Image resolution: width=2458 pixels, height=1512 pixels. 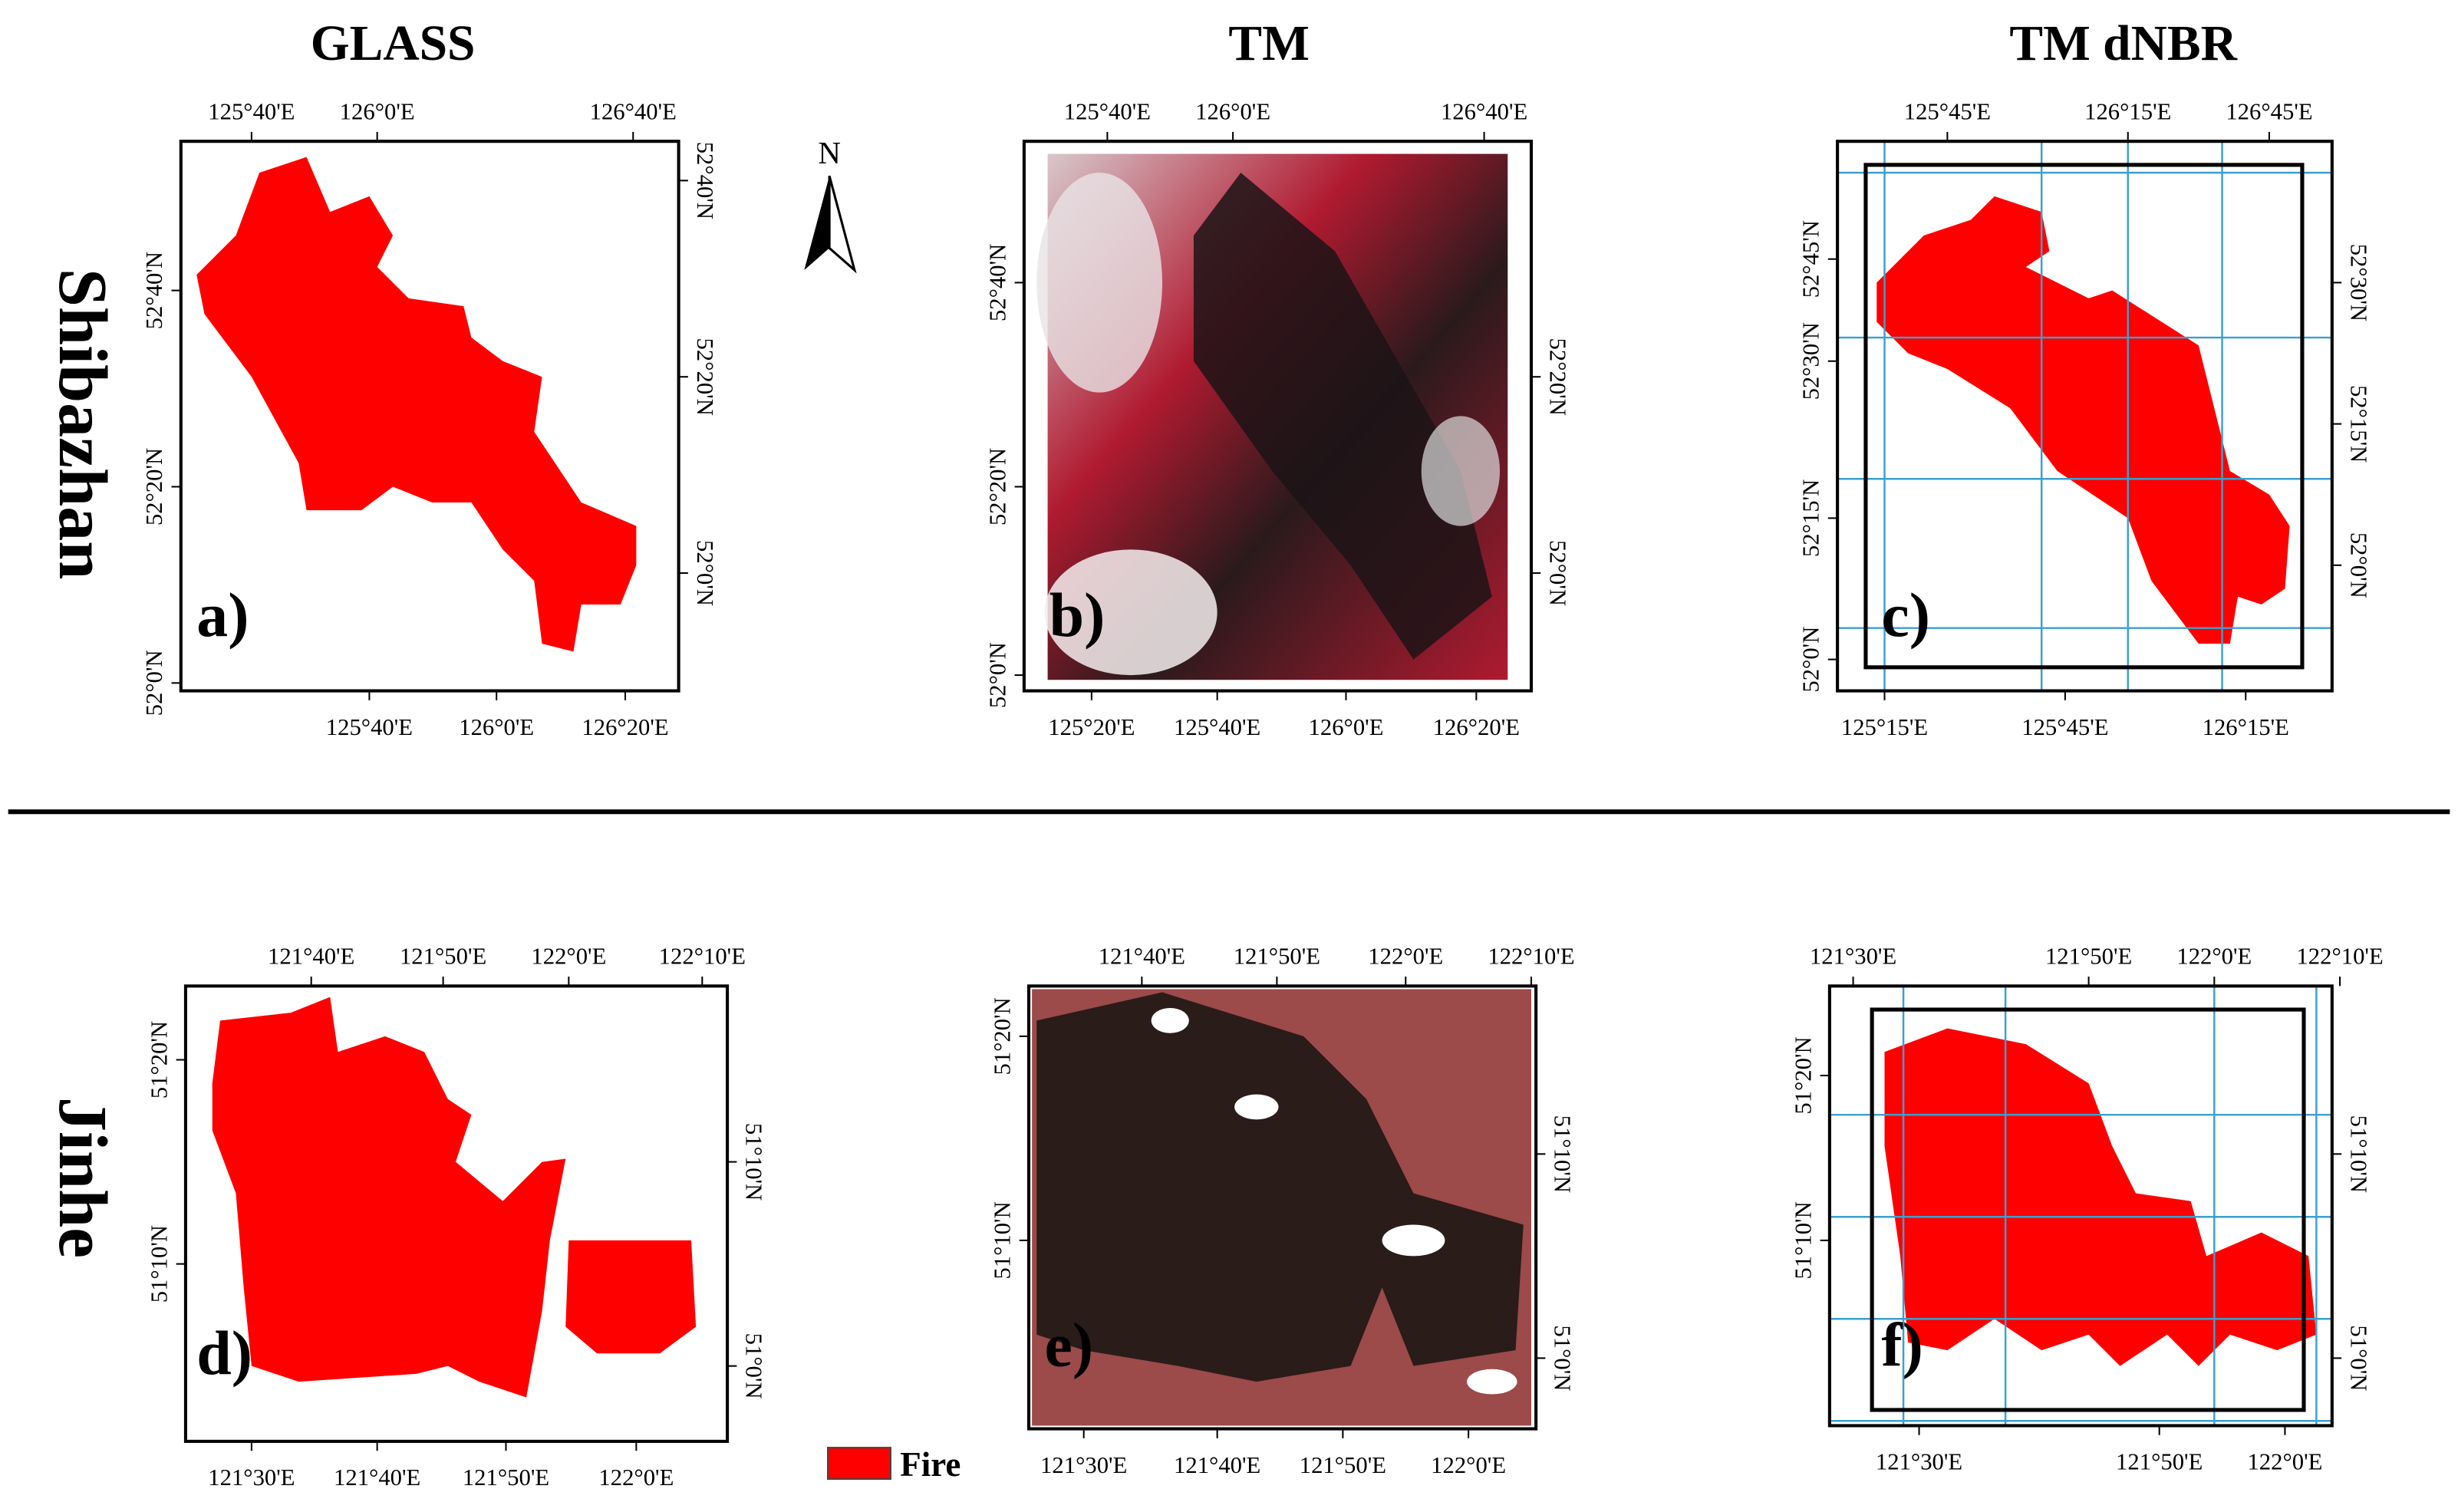 What do you see at coordinates (1077, 615) in the screenshot?
I see `panel-label: b)` at bounding box center [1077, 615].